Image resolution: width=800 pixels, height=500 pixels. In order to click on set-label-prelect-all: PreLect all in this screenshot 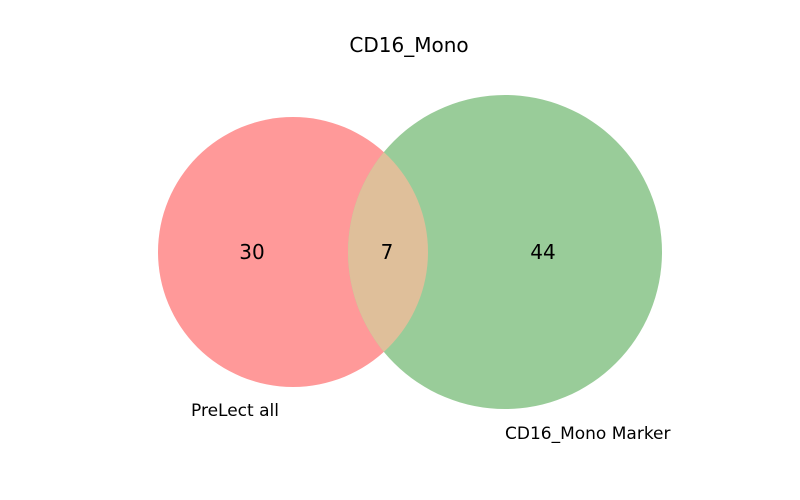, I will do `click(235, 411)`.